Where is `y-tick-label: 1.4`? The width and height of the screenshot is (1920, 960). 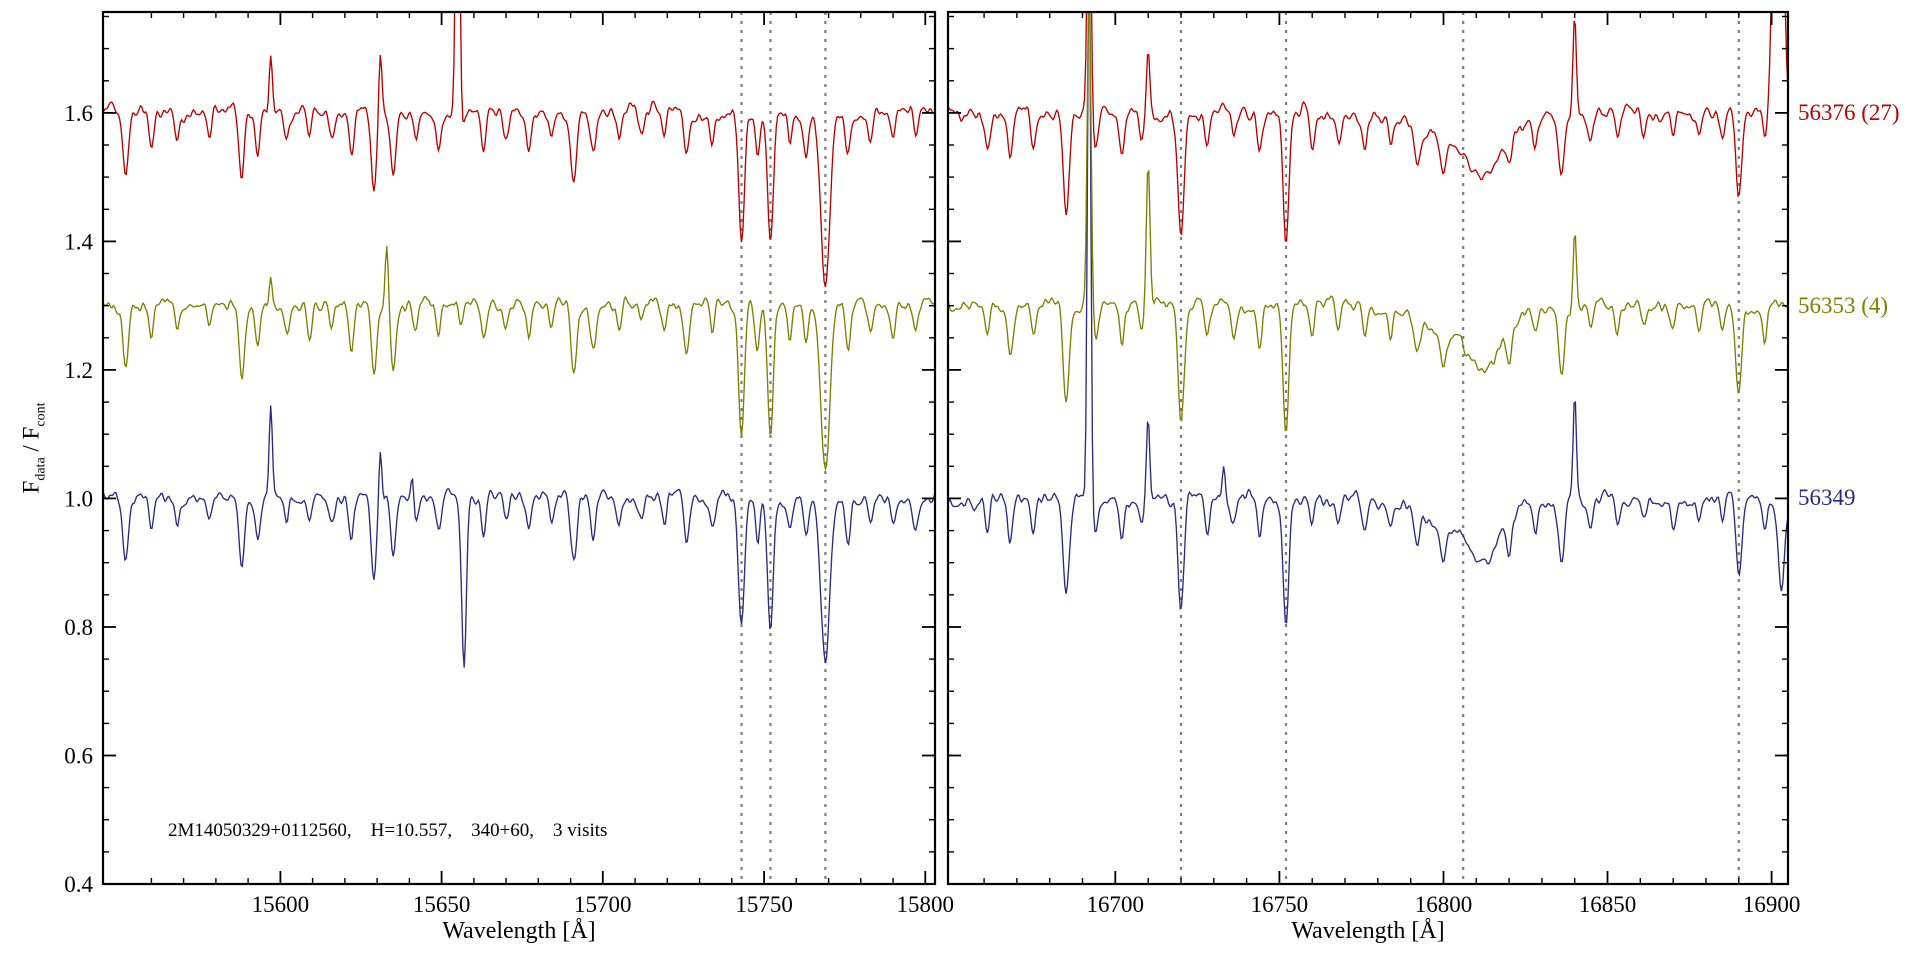
y-tick-label: 1.4 is located at coordinates (78, 241).